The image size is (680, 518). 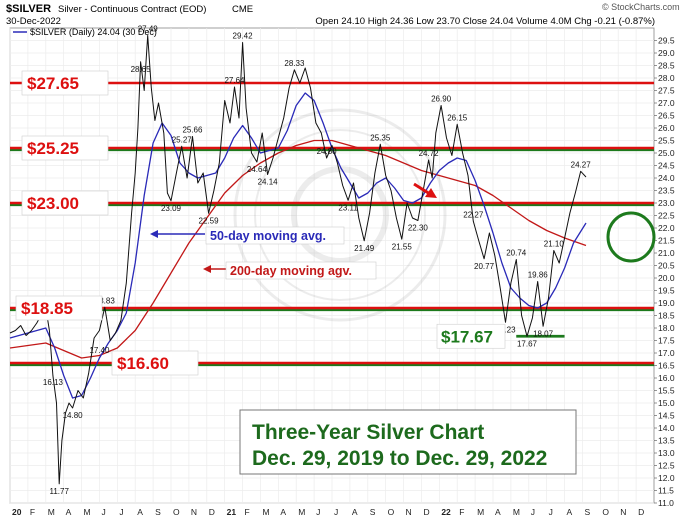 What do you see at coordinates (467, 336) in the screenshot?
I see `support-label: $17.67` at bounding box center [467, 336].